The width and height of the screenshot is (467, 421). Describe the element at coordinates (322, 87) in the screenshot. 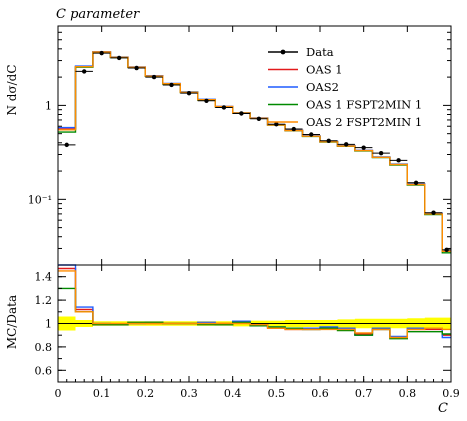

I see `legend-label-2: OAS2` at that location.